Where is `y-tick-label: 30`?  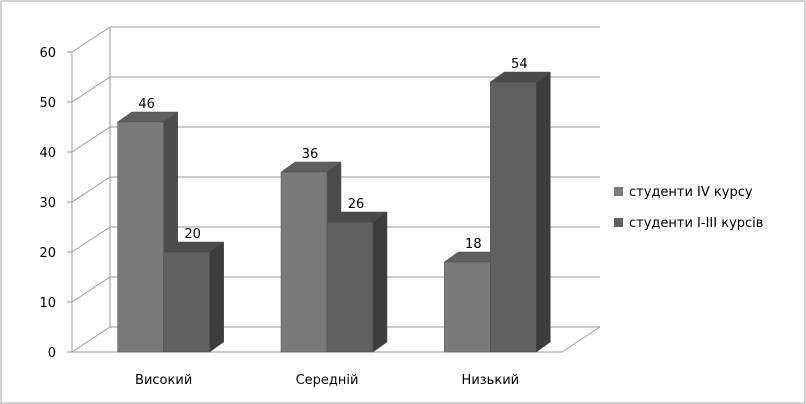 y-tick-label: 30 is located at coordinates (47, 203).